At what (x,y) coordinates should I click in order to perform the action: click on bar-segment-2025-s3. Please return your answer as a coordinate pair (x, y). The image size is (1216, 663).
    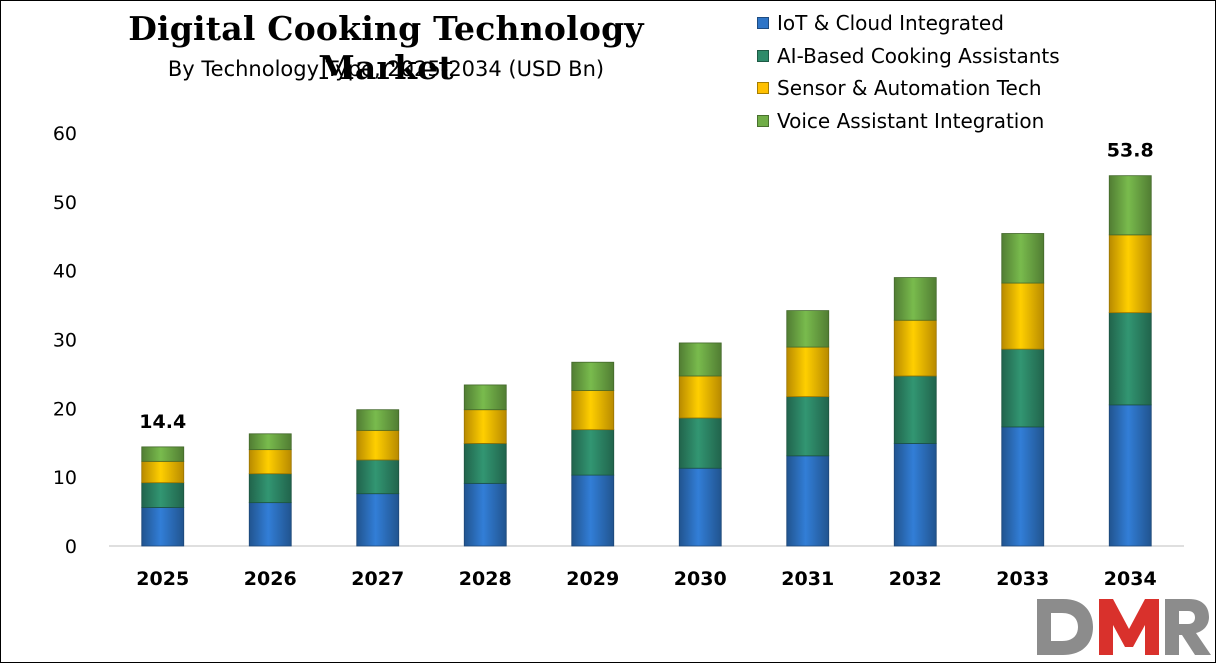
    Looking at the image, I should click on (163, 454).